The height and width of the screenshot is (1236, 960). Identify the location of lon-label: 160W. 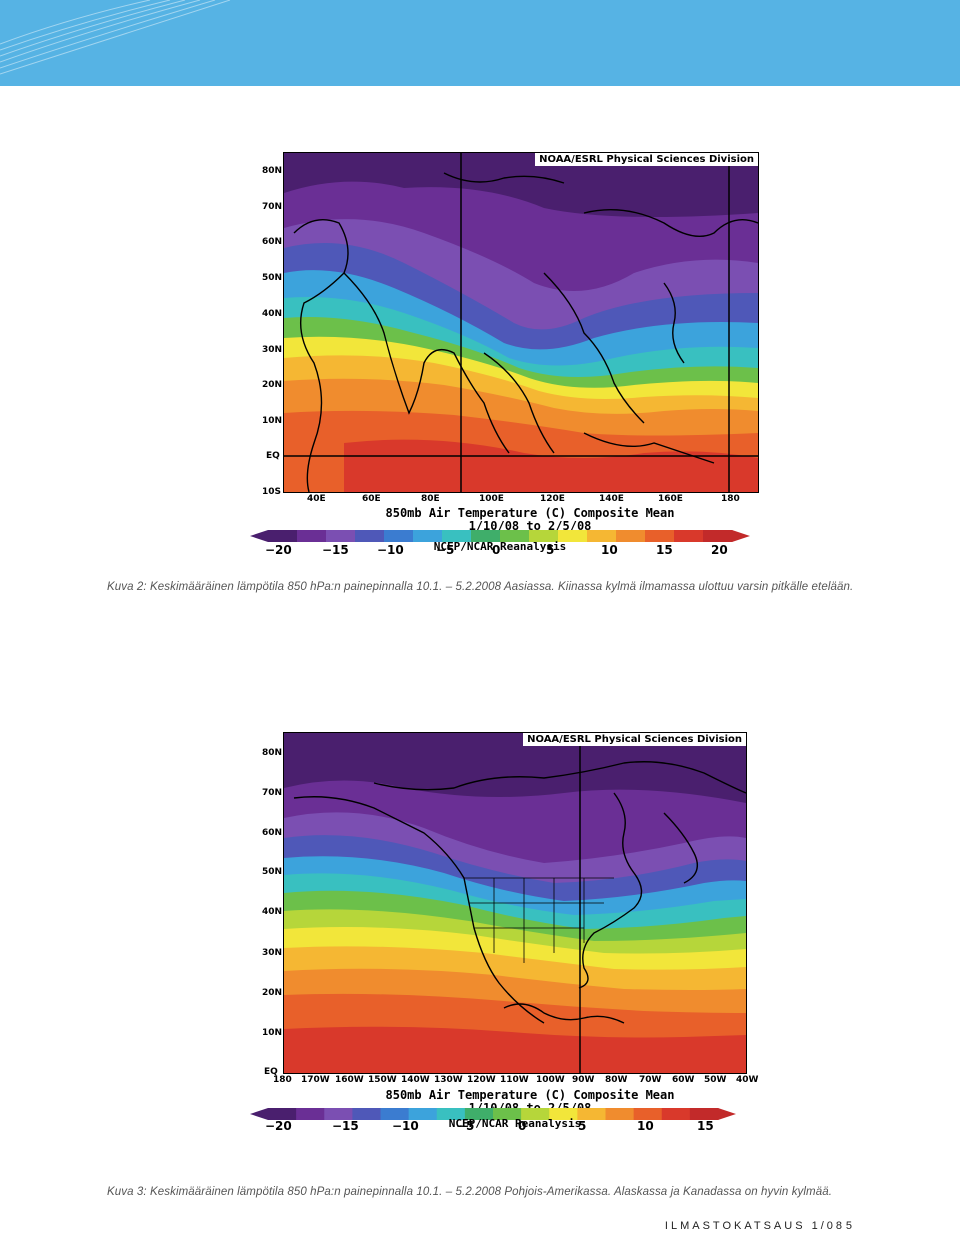
(349, 1080).